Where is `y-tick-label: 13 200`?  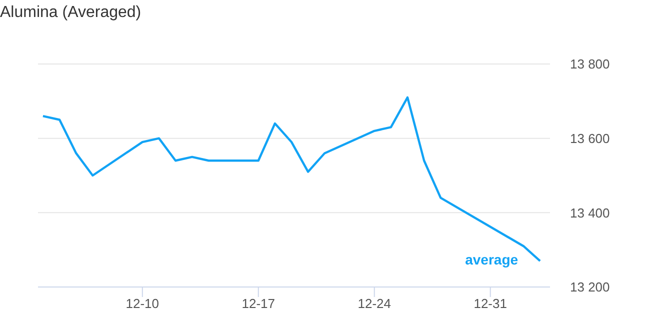
y-tick-label: 13 200 is located at coordinates (590, 287).